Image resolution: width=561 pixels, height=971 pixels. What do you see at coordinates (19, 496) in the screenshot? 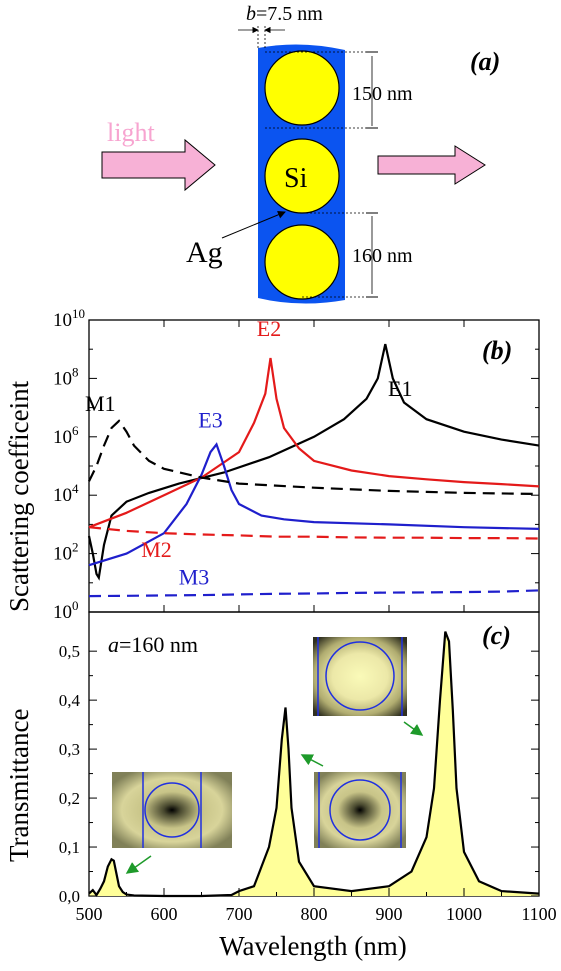
I see `scattering-ylabel: Scattering coefficeint` at bounding box center [19, 496].